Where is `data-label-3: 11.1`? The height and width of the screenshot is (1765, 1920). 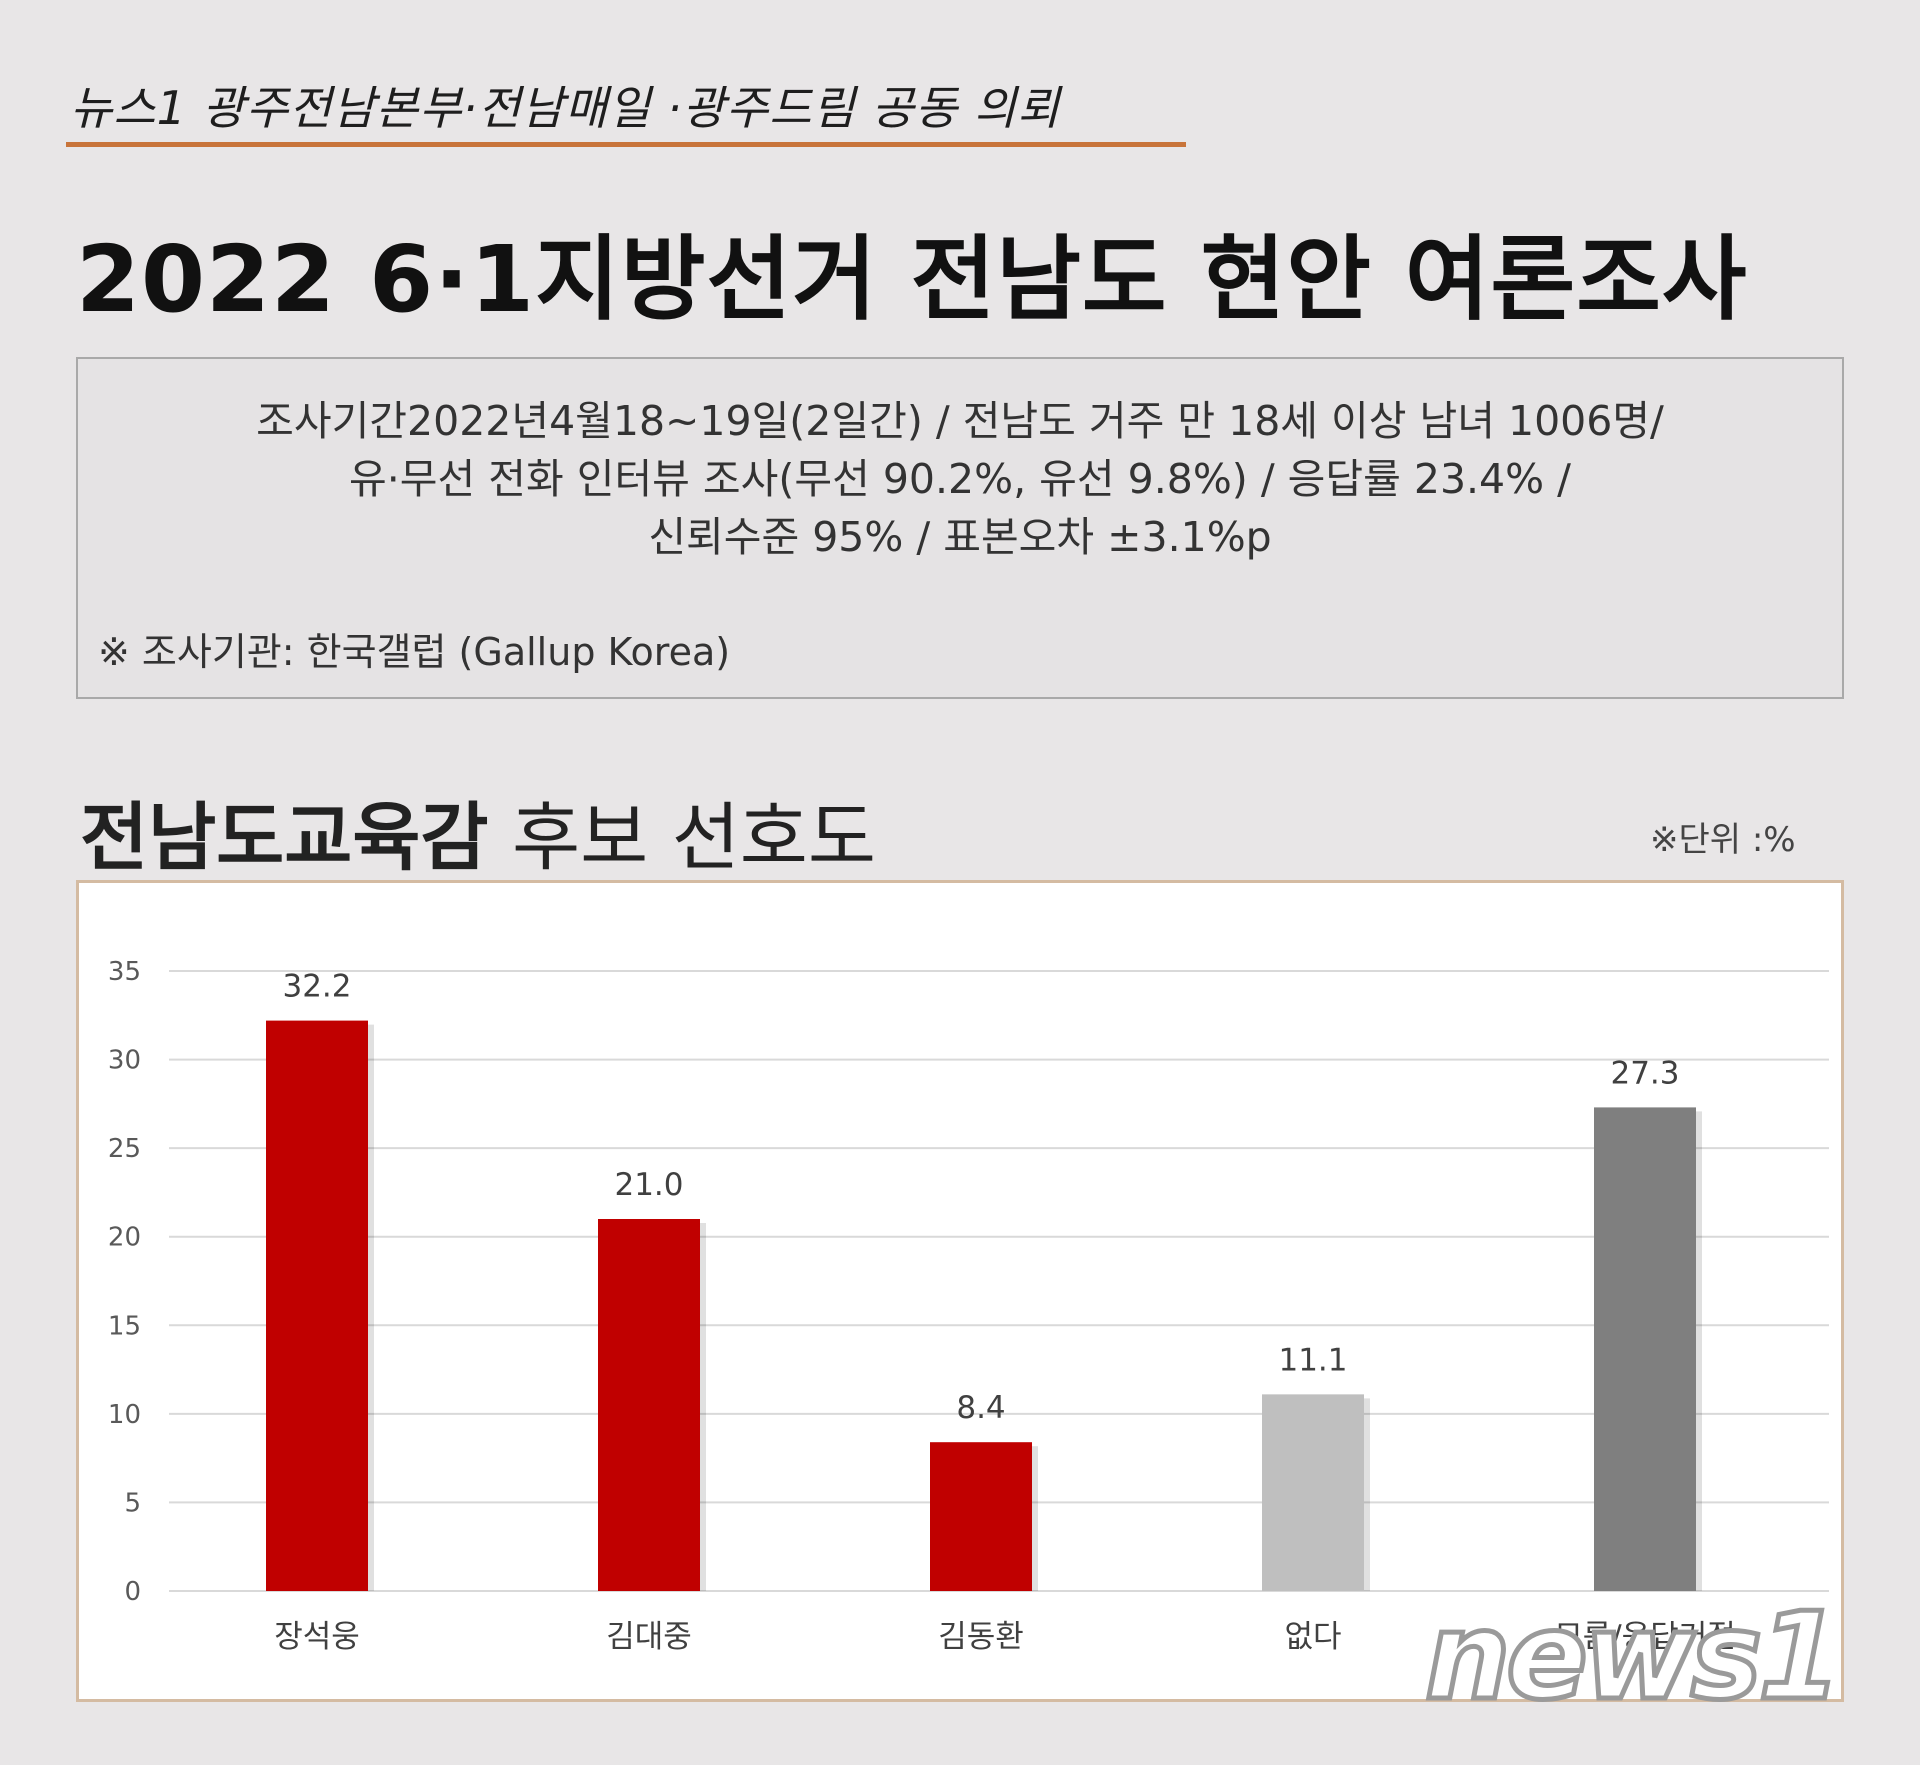 data-label-3: 11.1 is located at coordinates (1312, 1360).